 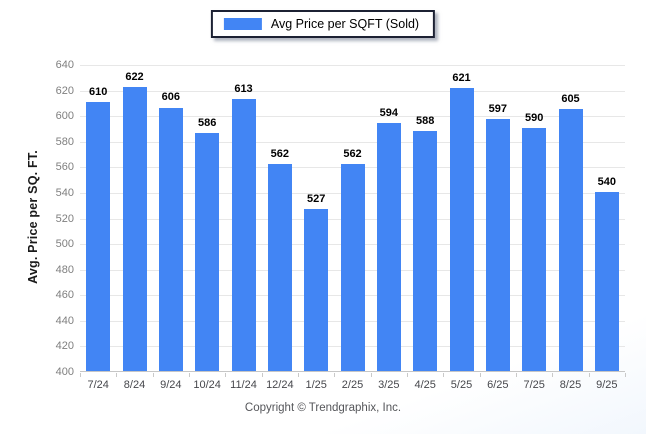 What do you see at coordinates (570, 385) in the screenshot?
I see `x-tick-label: 8/25` at bounding box center [570, 385].